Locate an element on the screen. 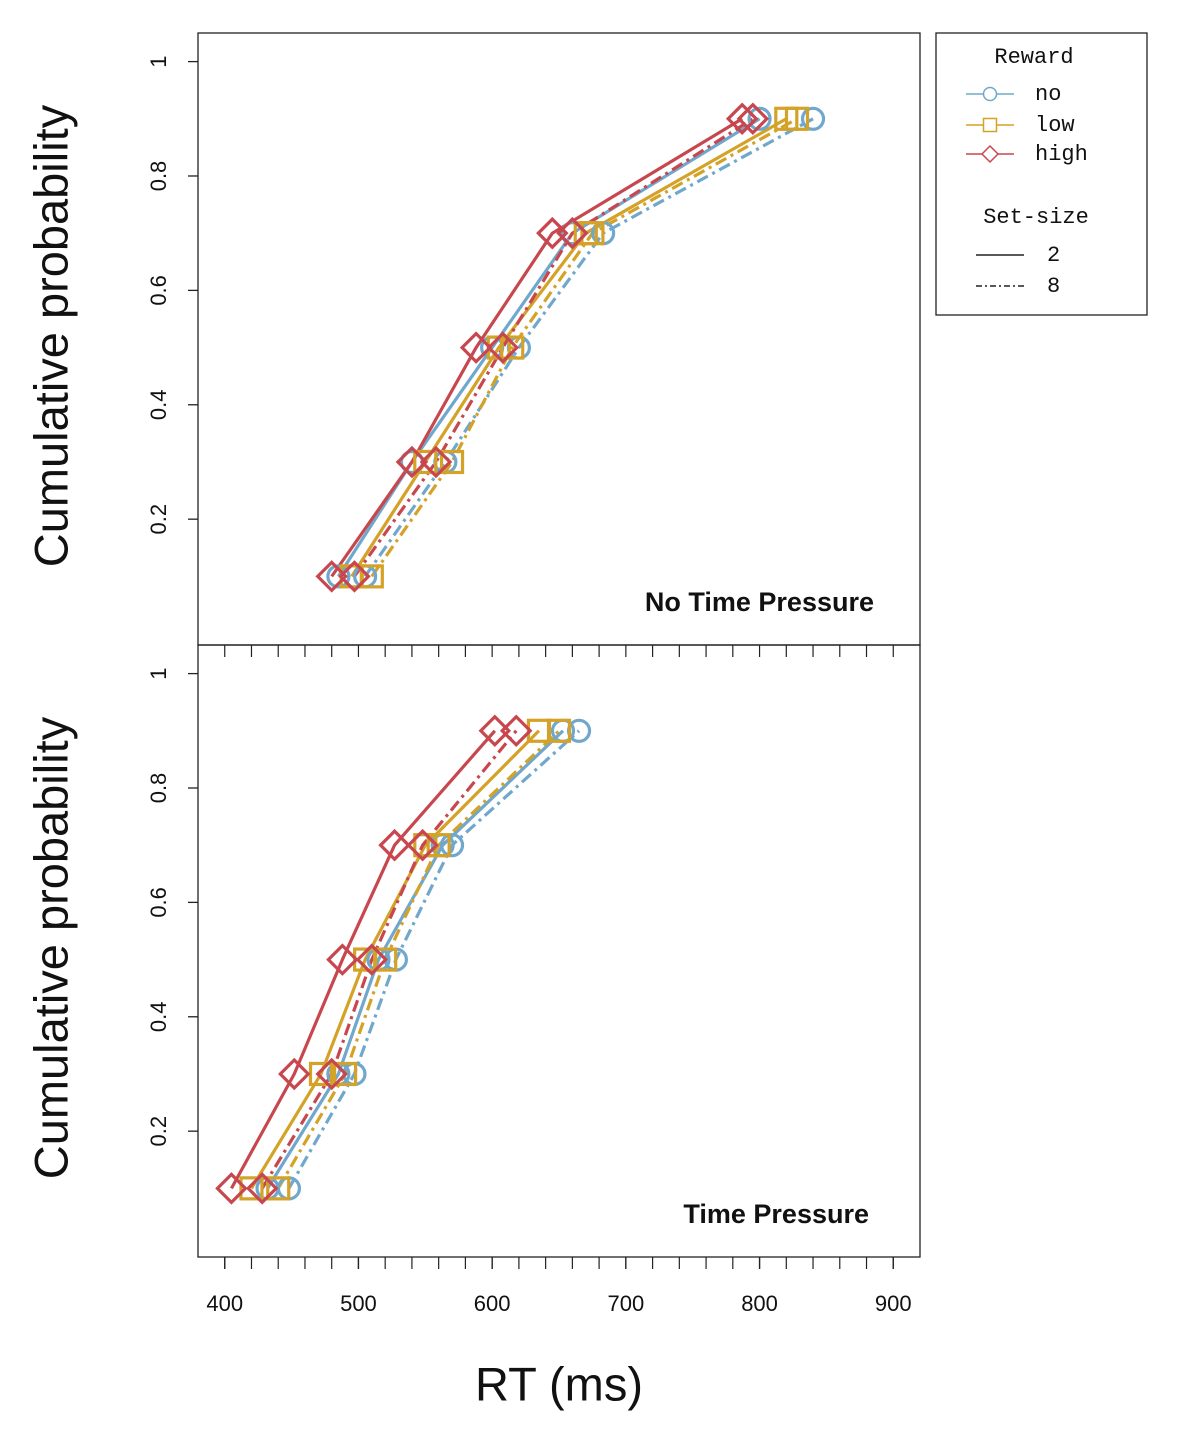 The image size is (1181, 1448). x-tick-label: 400 is located at coordinates (224, 1303).